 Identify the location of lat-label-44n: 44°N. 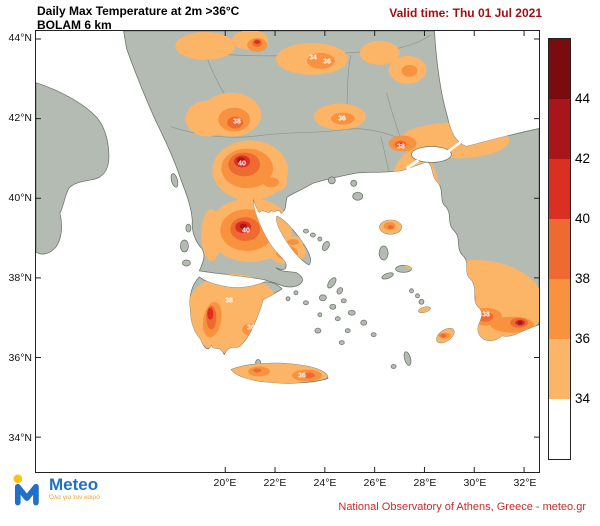
(20, 38).